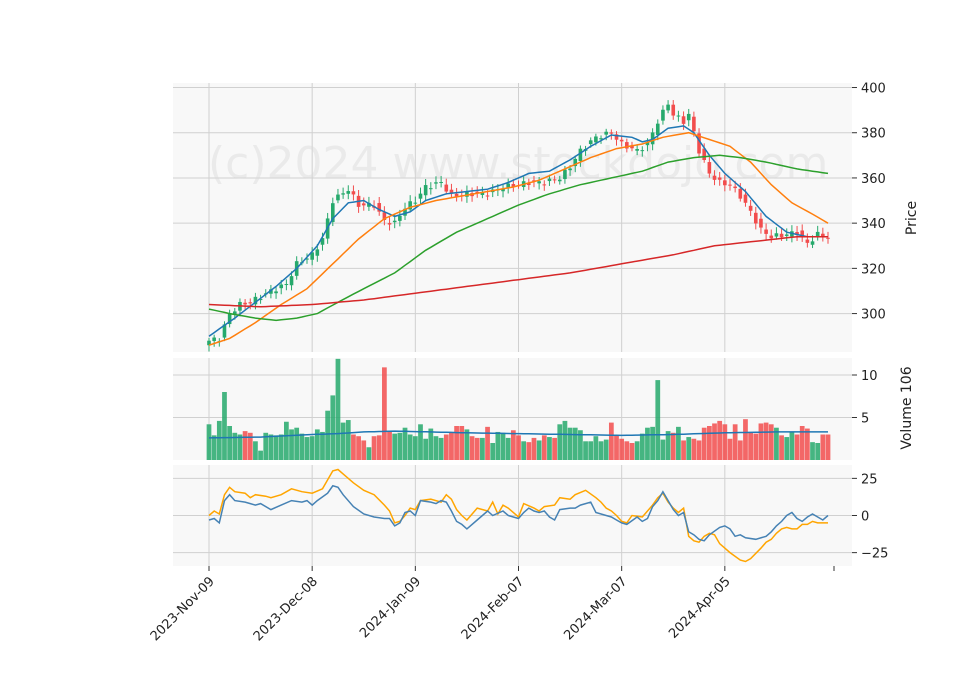 The image size is (960, 690). Describe the element at coordinates (873, 269) in the screenshot. I see `price-tick-label: 320` at that location.